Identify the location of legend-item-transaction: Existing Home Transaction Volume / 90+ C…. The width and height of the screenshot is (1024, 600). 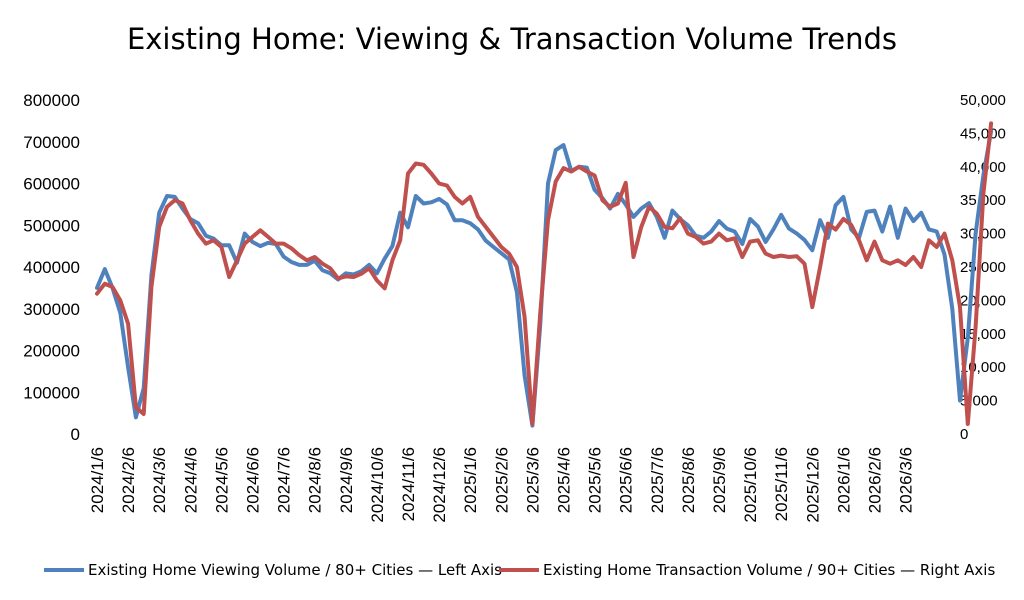
(747, 570).